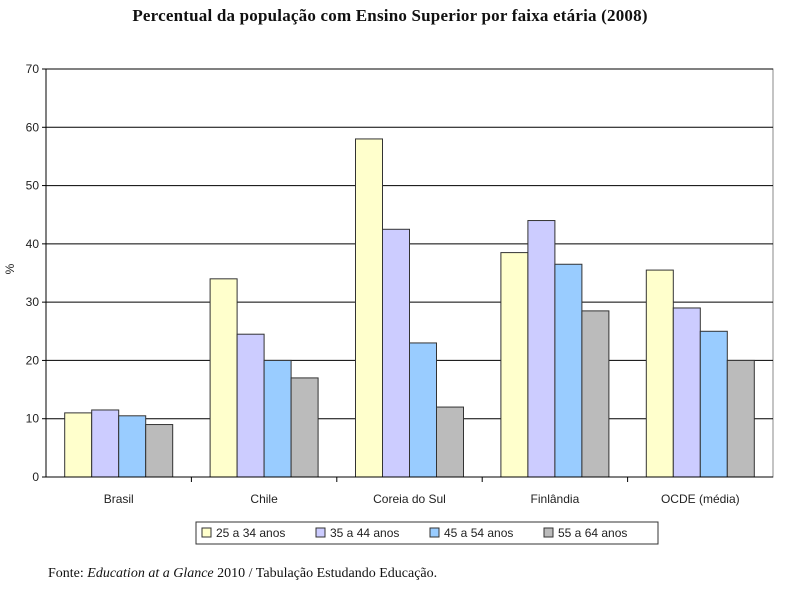  What do you see at coordinates (364, 533) in the screenshot?
I see `legend-label: 35 a 44 anos` at bounding box center [364, 533].